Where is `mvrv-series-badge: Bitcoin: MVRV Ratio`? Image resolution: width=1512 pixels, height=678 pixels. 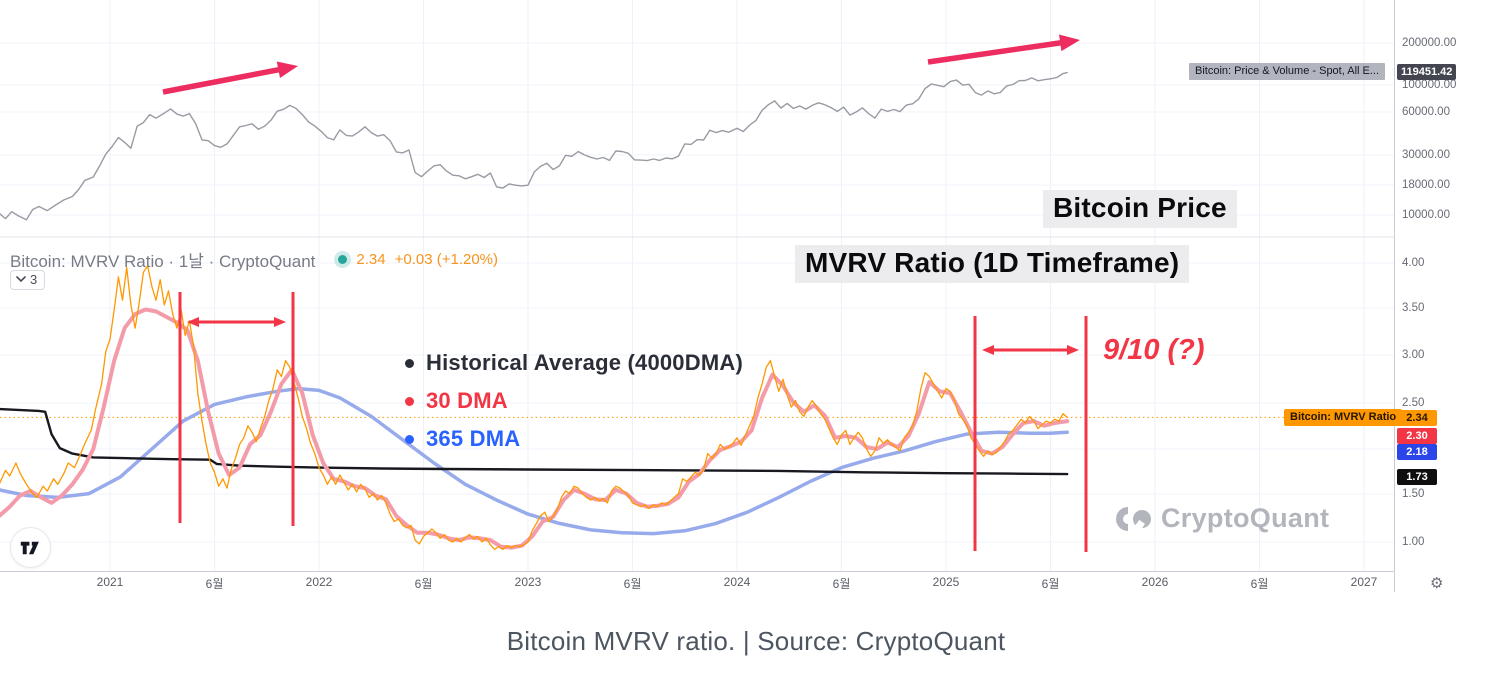
mvrv-series-badge: Bitcoin: MVRV Ratio is located at coordinates (1343, 417).